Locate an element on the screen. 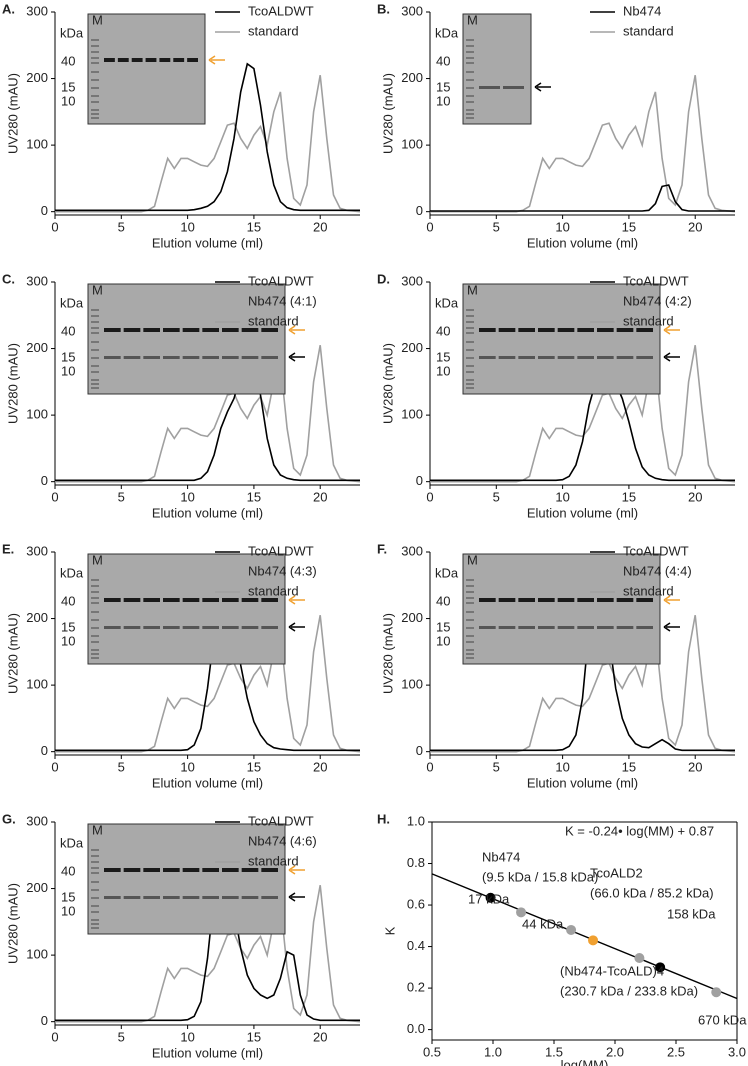  y-tick-label: 0.4 is located at coordinates (416, 945).